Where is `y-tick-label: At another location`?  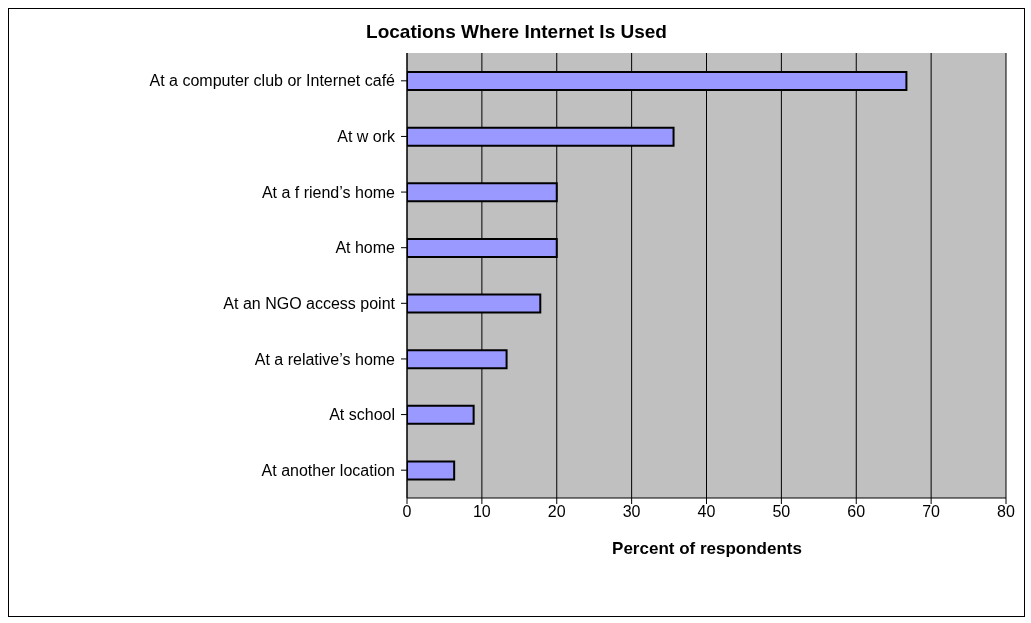 y-tick-label: At another location is located at coordinates (328, 470).